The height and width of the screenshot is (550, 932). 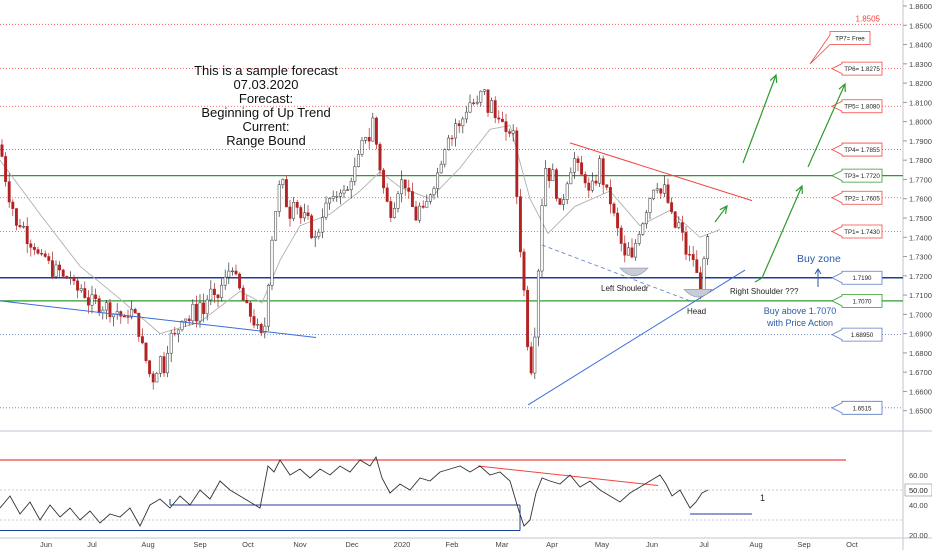 What do you see at coordinates (616, 273) in the screenshot?
I see `neckline-dashed` at bounding box center [616, 273].